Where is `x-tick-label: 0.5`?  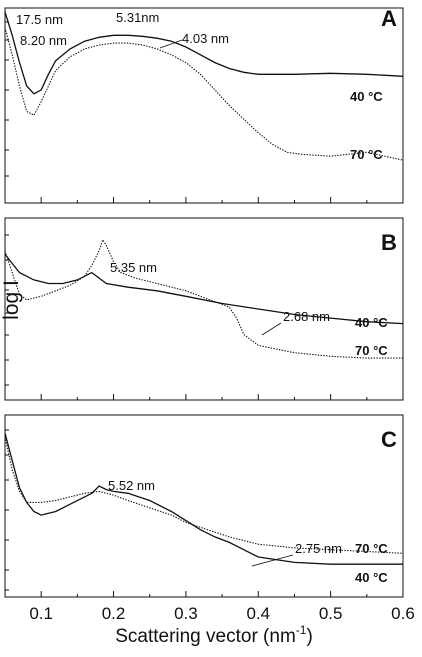
x-tick-label: 0.5 is located at coordinates (331, 613).